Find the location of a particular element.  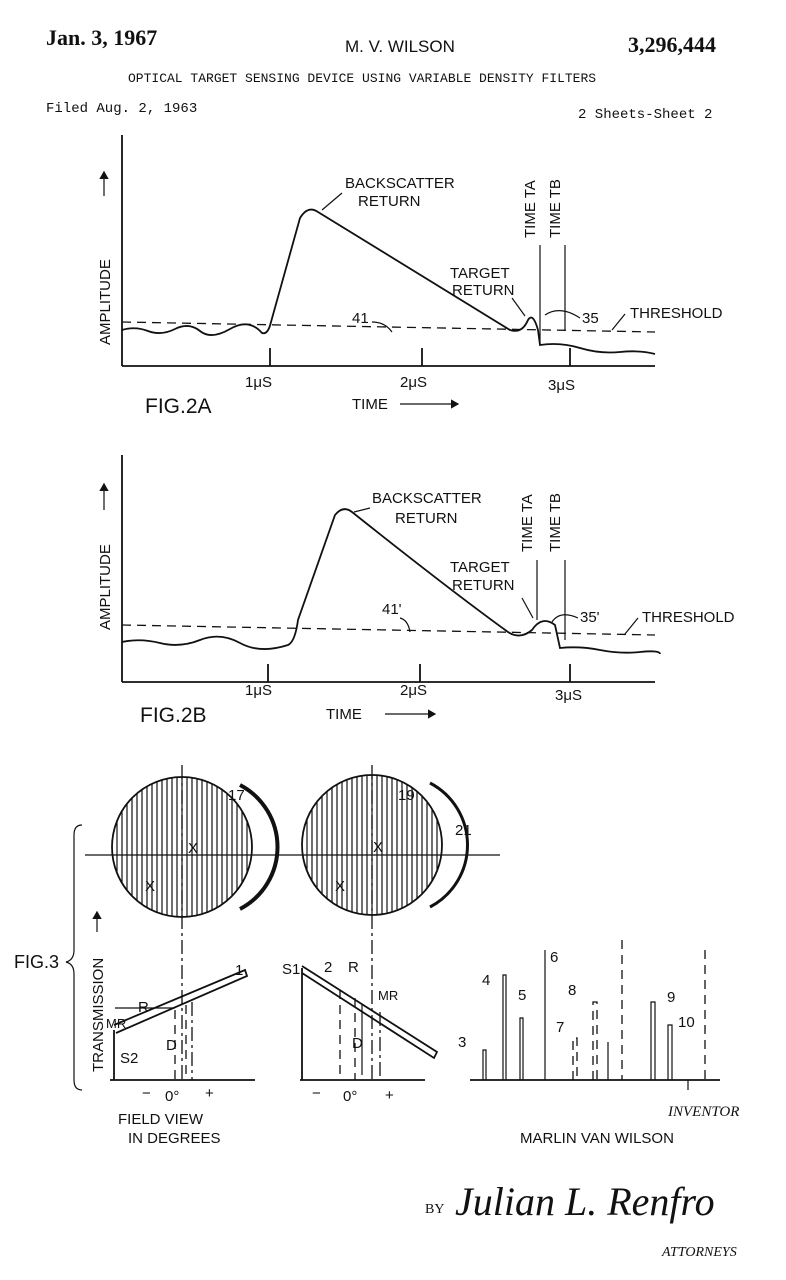

ref: 10 is located at coordinates (686, 1022).